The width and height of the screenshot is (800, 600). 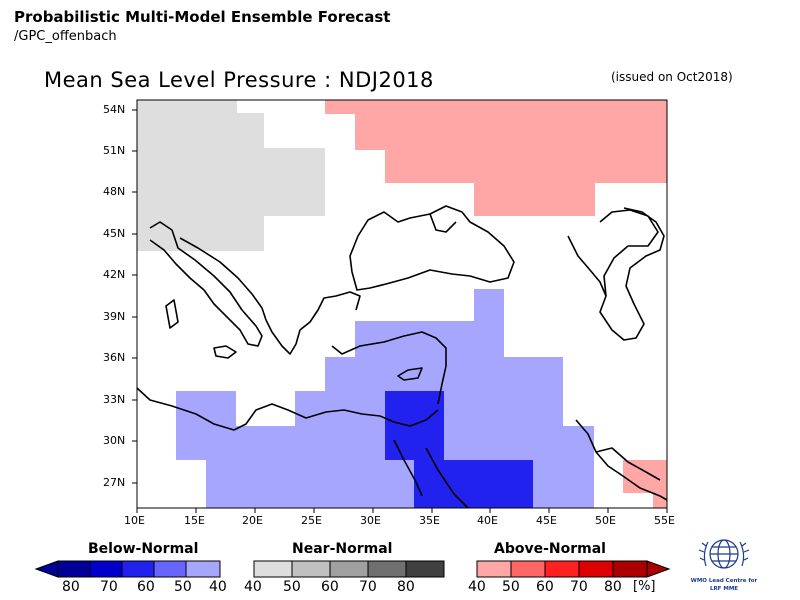 What do you see at coordinates (253, 587) in the screenshot?
I see `legend-near-value: 40` at bounding box center [253, 587].